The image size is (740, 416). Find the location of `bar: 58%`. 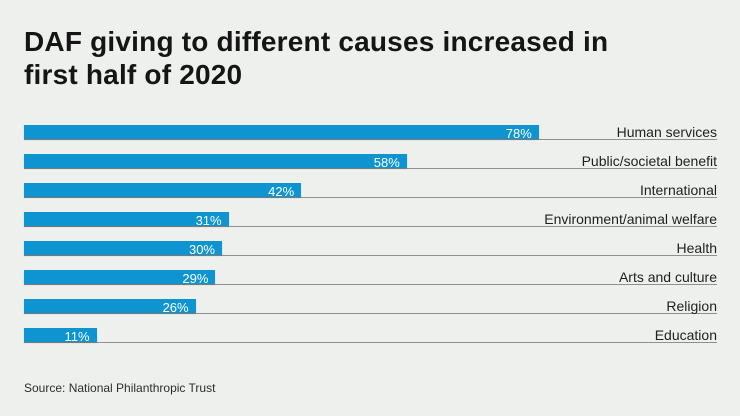

bar: 58% is located at coordinates (215, 162).